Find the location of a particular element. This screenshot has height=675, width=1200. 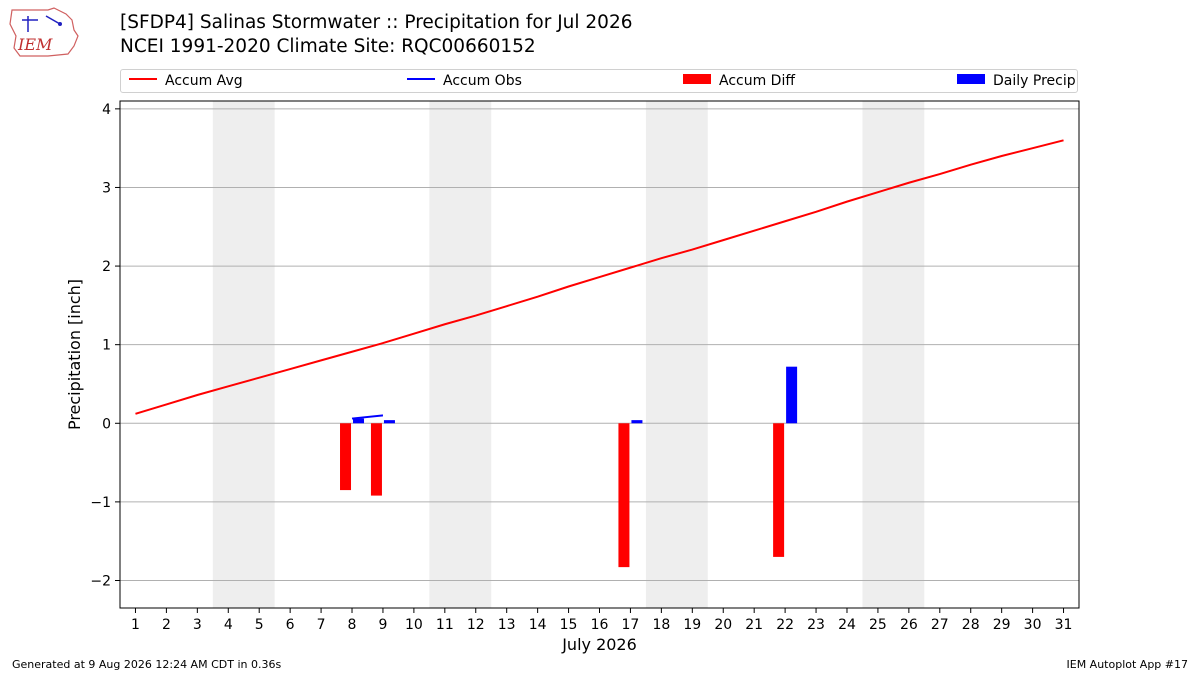

x-tick-label: 20 is located at coordinates (723, 625).